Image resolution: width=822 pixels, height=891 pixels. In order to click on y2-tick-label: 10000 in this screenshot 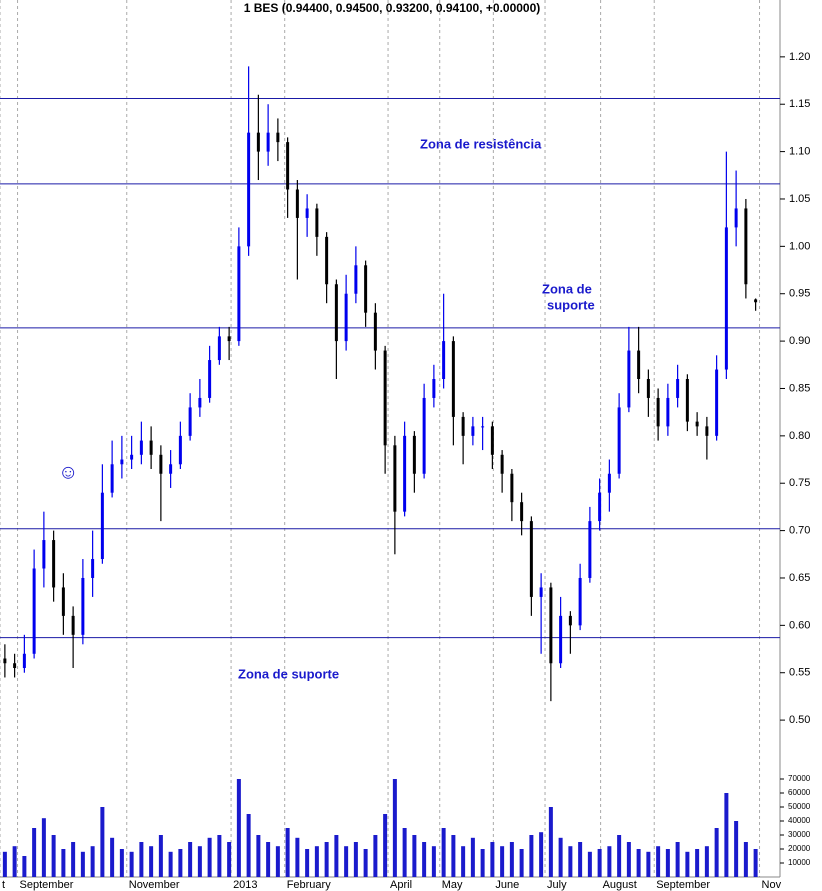, I will do `click(799, 862)`.